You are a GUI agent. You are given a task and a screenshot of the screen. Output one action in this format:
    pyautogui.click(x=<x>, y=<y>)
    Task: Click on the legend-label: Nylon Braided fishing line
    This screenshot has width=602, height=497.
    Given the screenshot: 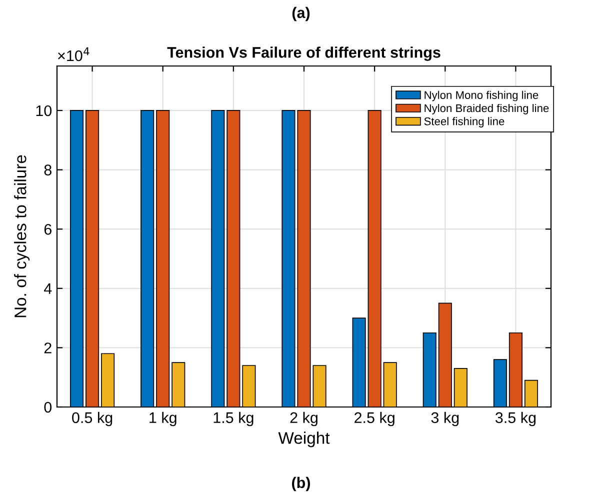 What is the action you would take?
    pyautogui.click(x=486, y=109)
    